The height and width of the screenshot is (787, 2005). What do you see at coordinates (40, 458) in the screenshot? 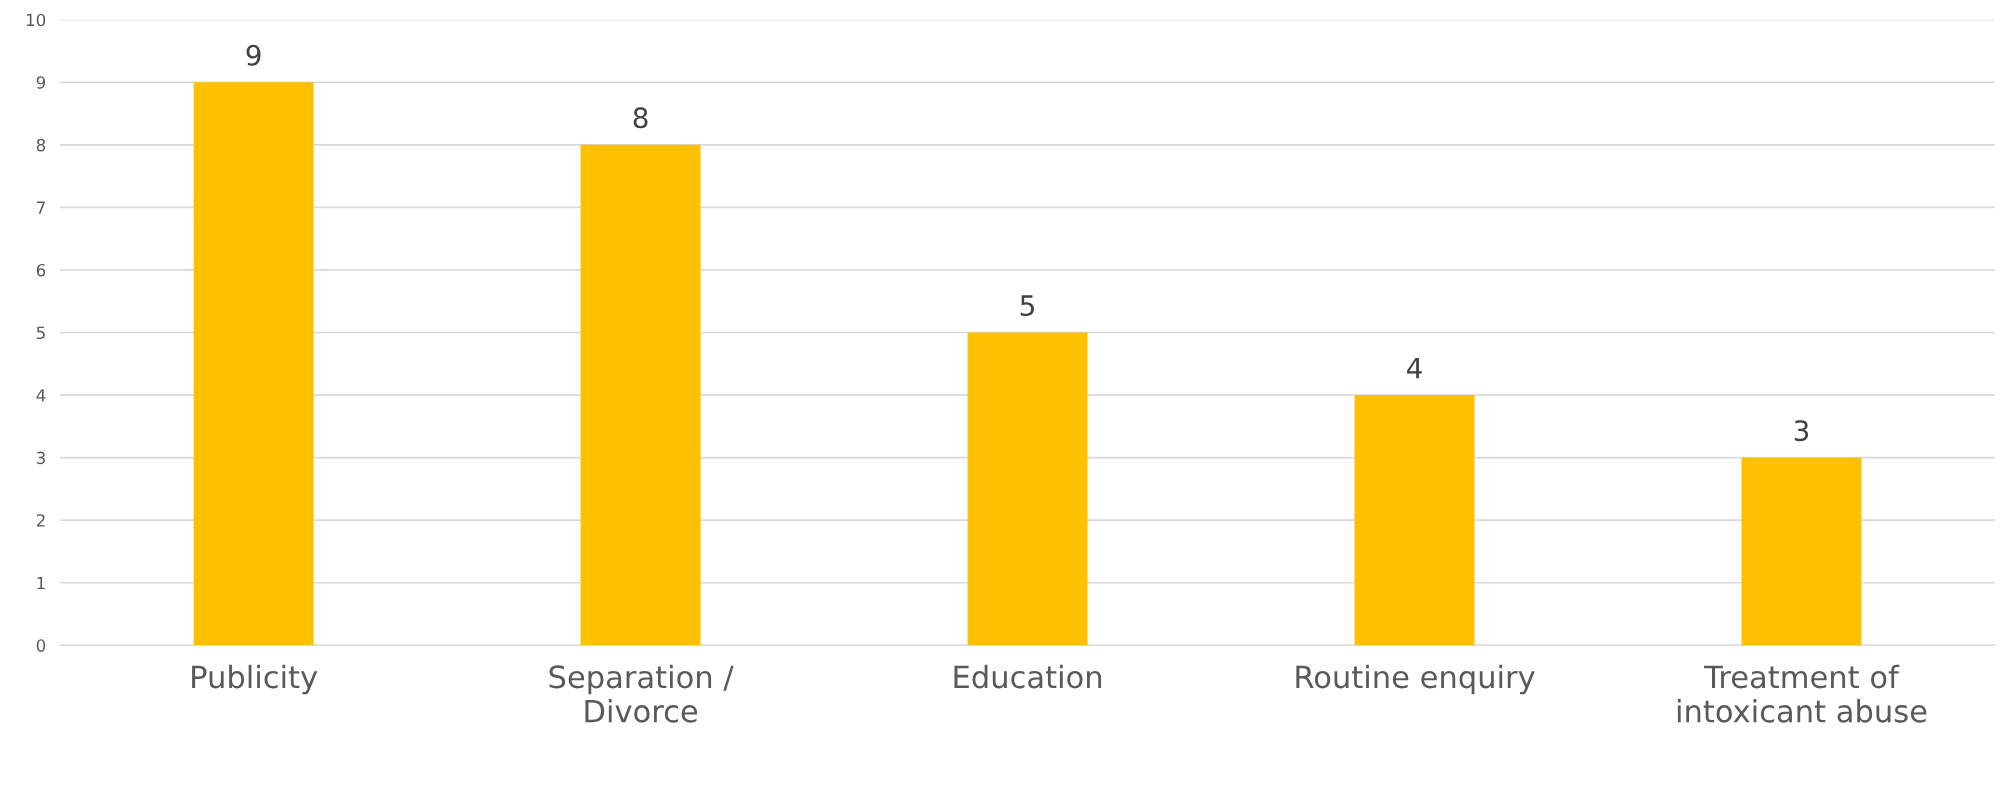
I see `y-tick-label: 3` at bounding box center [40, 458].